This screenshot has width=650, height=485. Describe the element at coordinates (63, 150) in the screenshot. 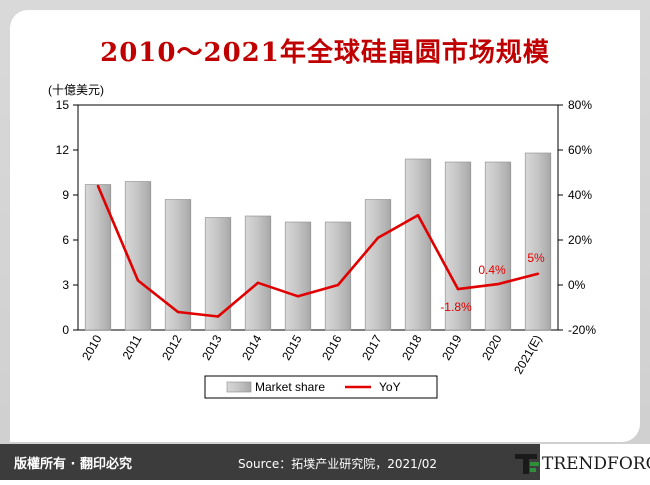

I see `y-tick-label: 12` at that location.